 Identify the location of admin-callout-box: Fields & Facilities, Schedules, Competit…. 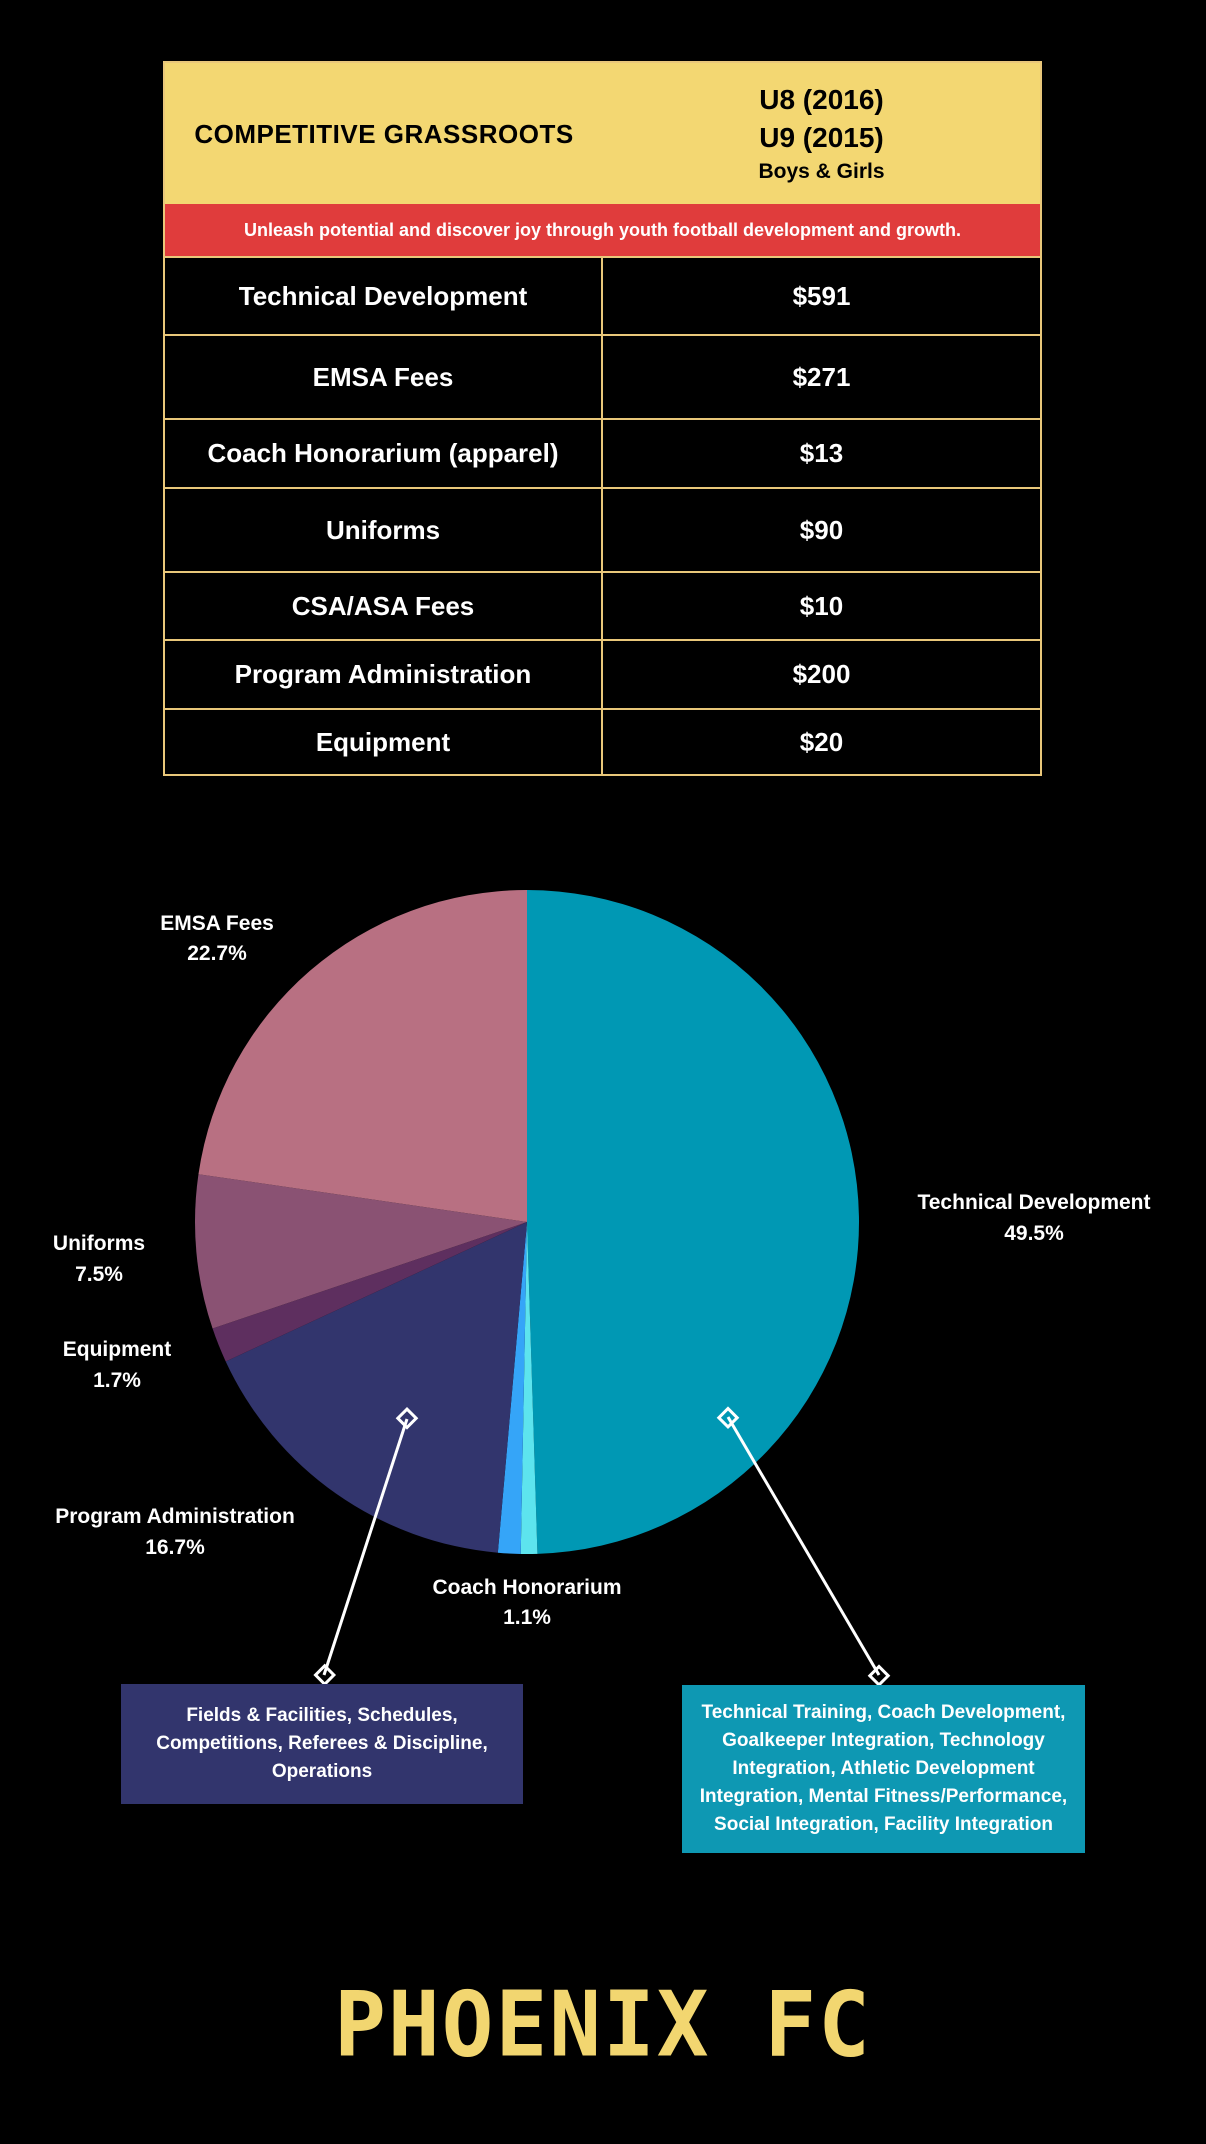
(322, 1744).